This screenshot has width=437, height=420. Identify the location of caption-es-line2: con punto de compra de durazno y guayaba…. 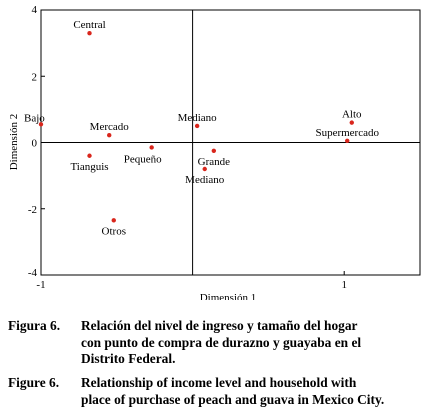
(221, 342).